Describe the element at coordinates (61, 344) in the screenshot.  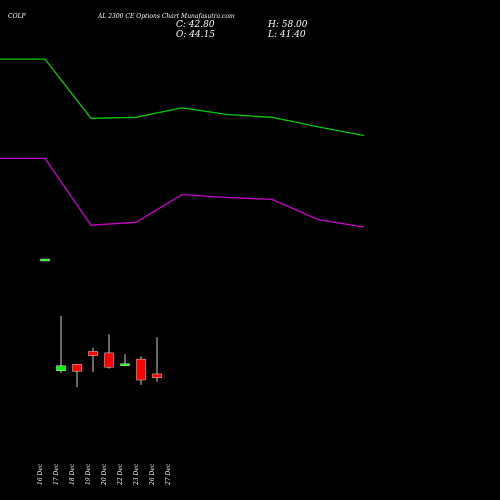
I see `candle-18-dec` at that location.